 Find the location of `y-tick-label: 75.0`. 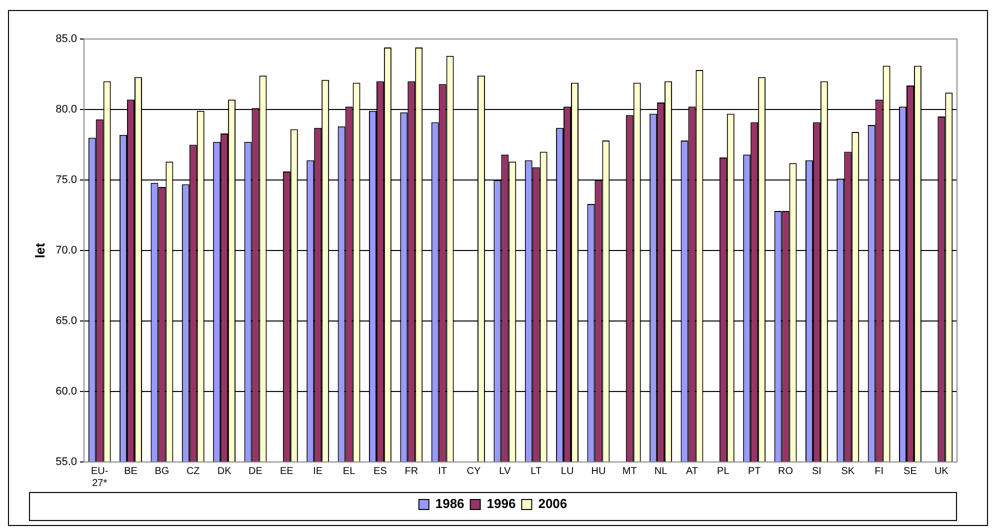

y-tick-label: 75.0 is located at coordinates (67, 180).